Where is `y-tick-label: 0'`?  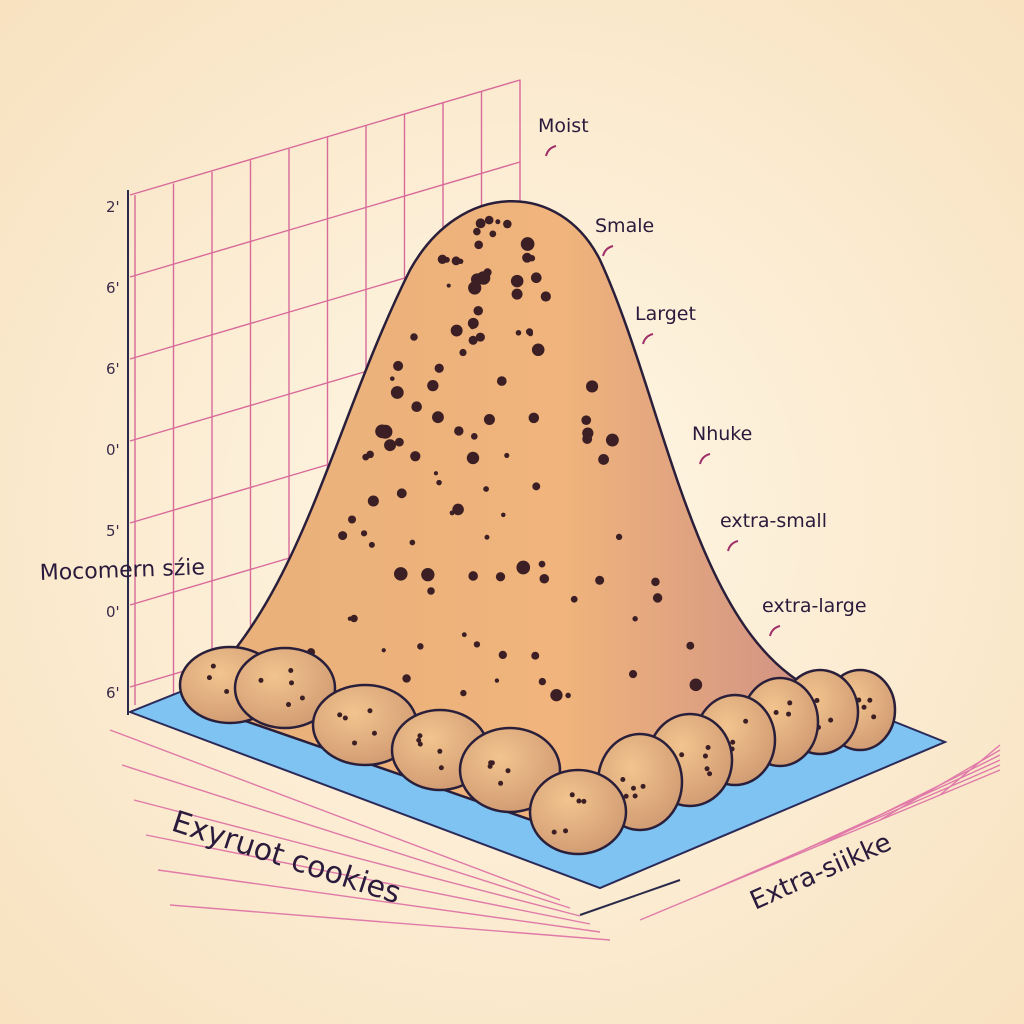
y-tick-label: 0' is located at coordinates (113, 450).